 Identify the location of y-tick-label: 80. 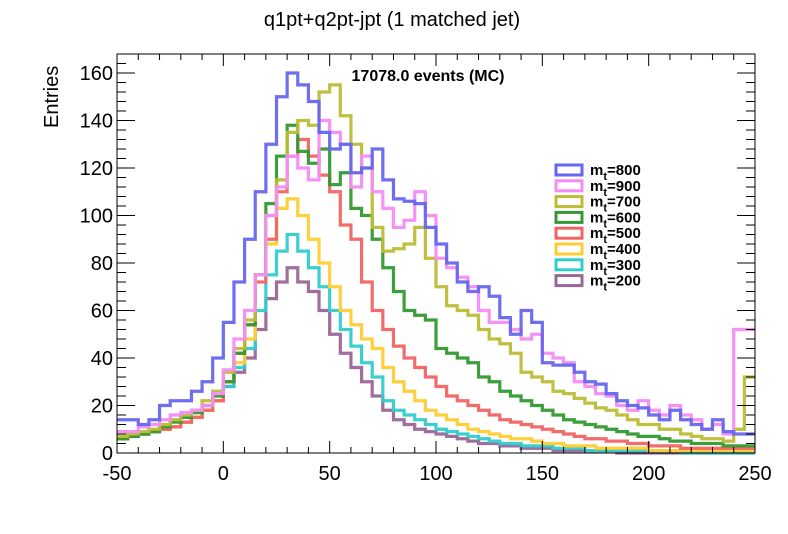
(102, 264).